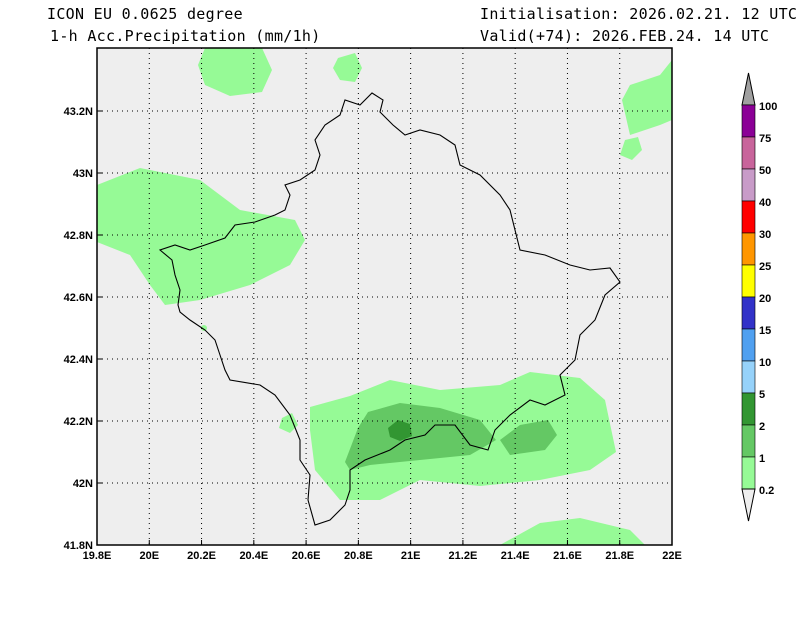 The image size is (800, 618). What do you see at coordinates (765, 331) in the screenshot?
I see `colorbar-label: 15` at bounding box center [765, 331].